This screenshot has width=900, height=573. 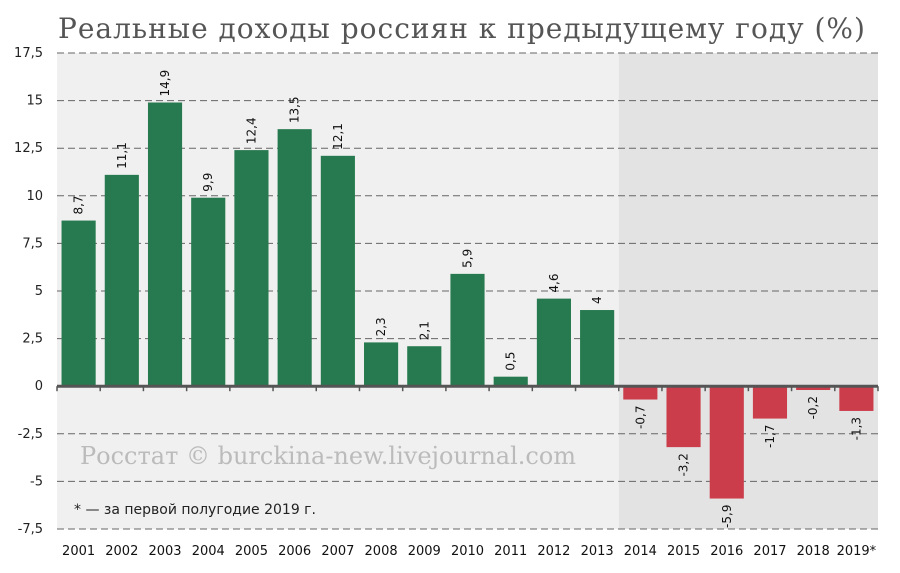 I want to click on x-tick-label: 2016, so click(x=726, y=551).